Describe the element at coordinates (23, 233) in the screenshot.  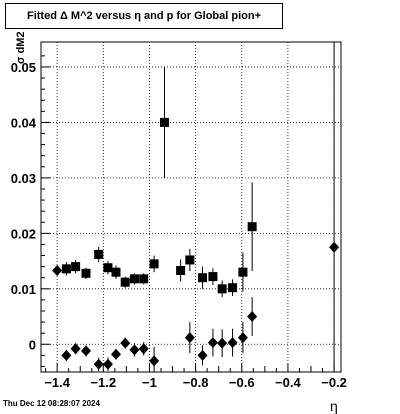
I see `y-tick-label: 0.02` at that location.